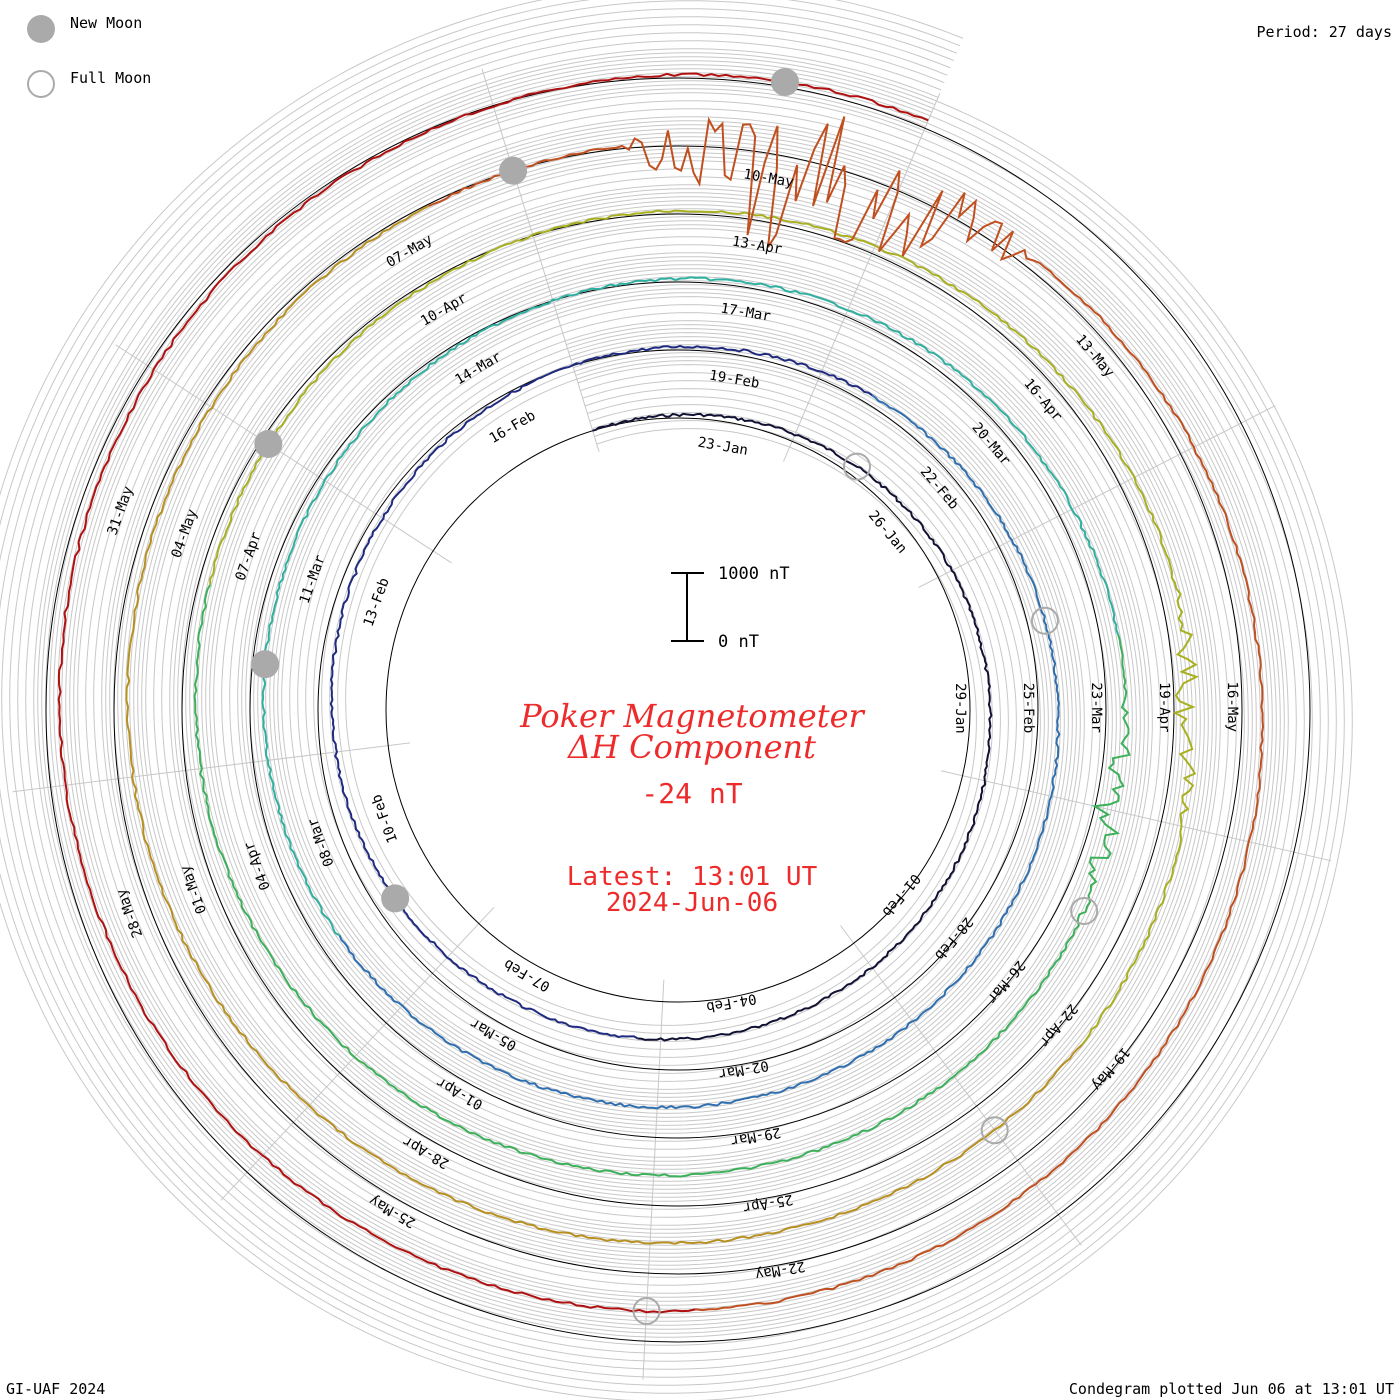 This screenshot has width=1400, height=1400. What do you see at coordinates (385, 818) in the screenshot?
I see `date-label: 10-Feb` at bounding box center [385, 818].